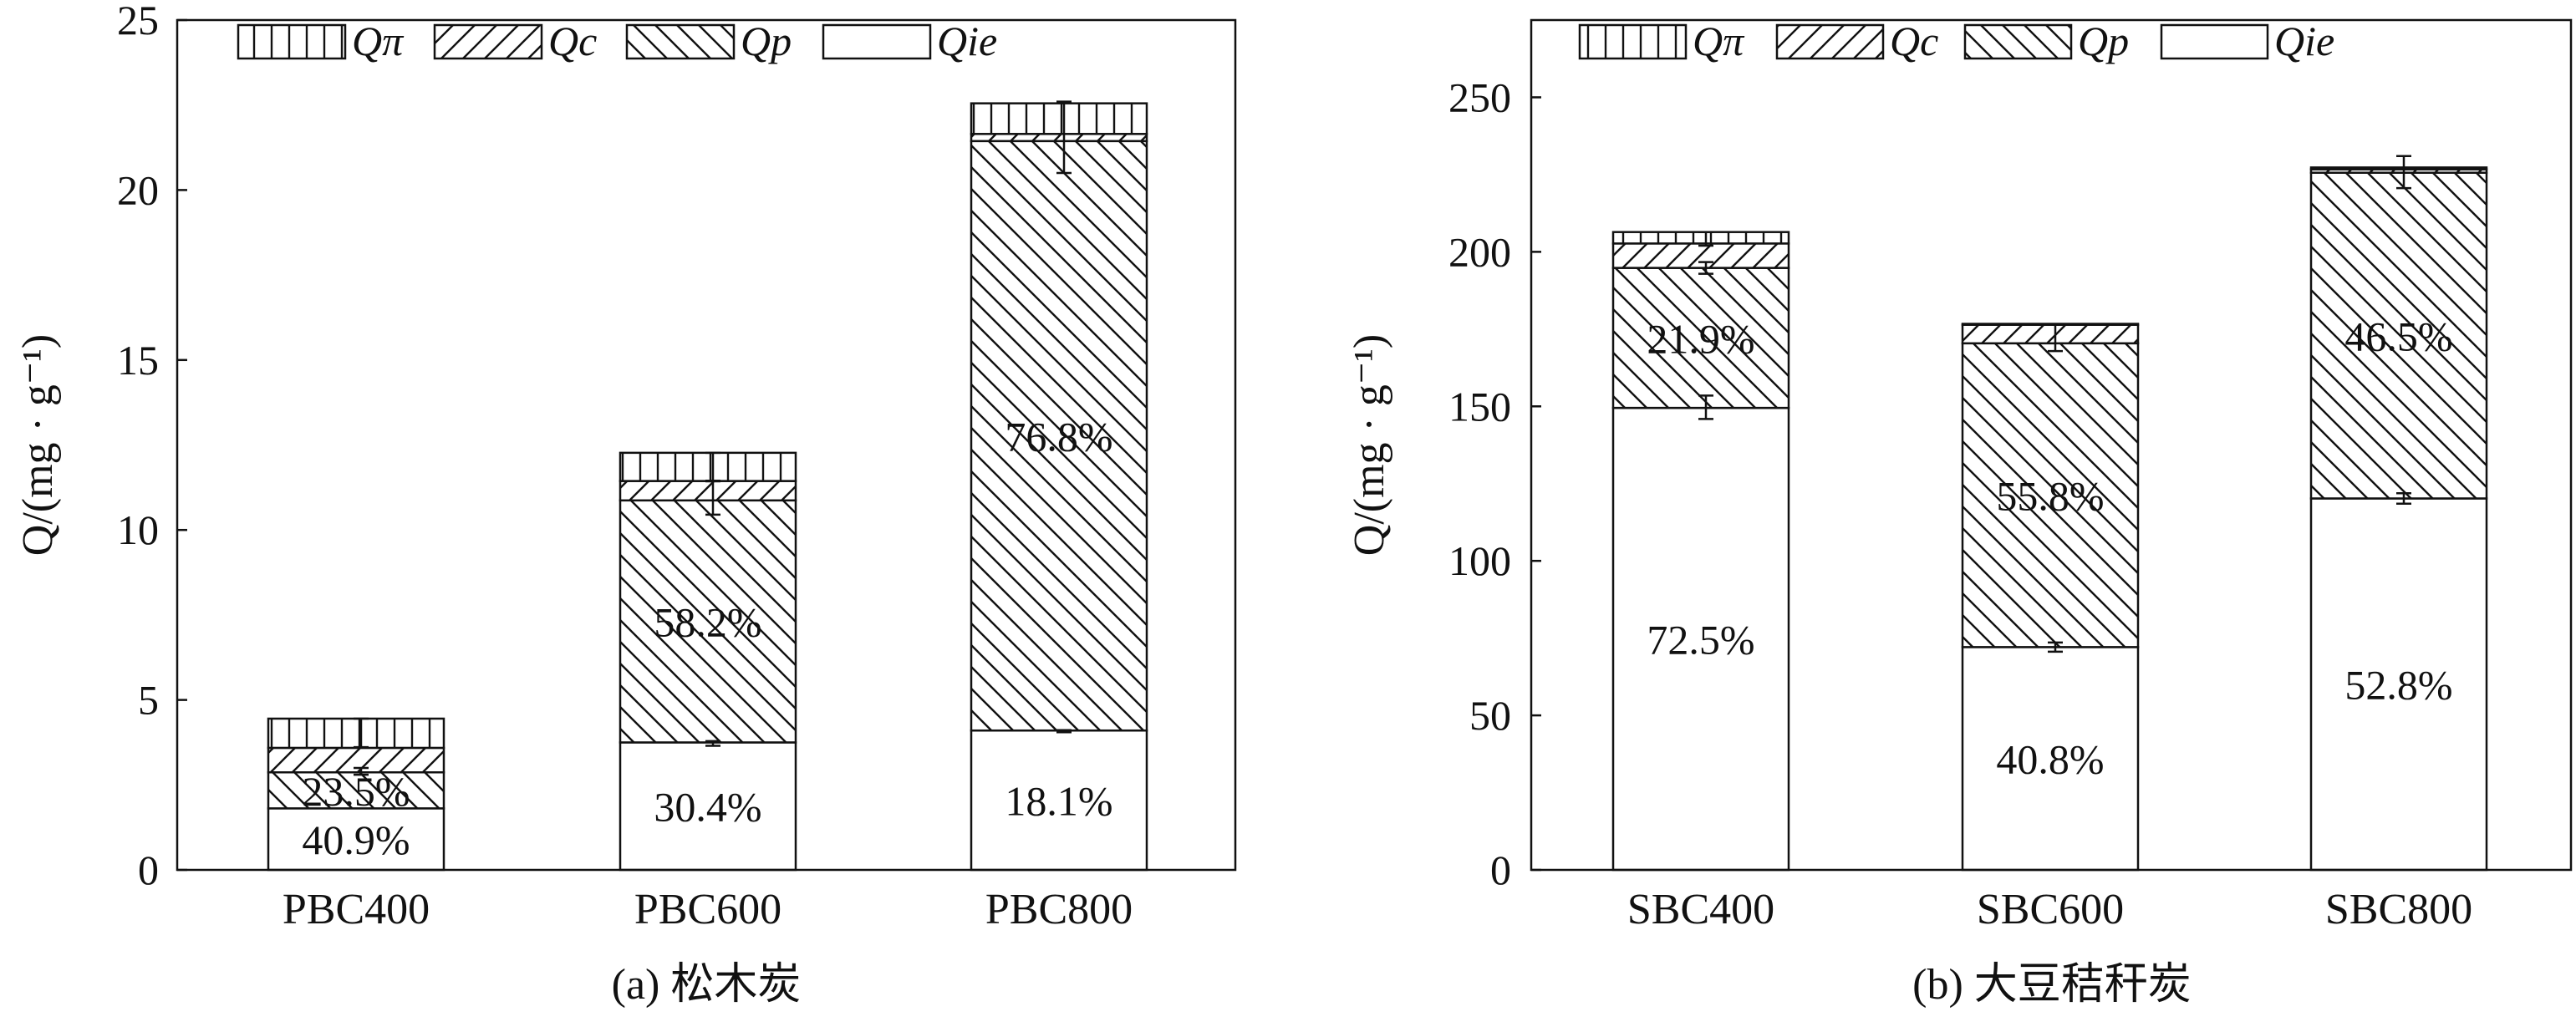 The image size is (2576, 1027). I want to click on data-label: 76.8%, so click(1058, 437).